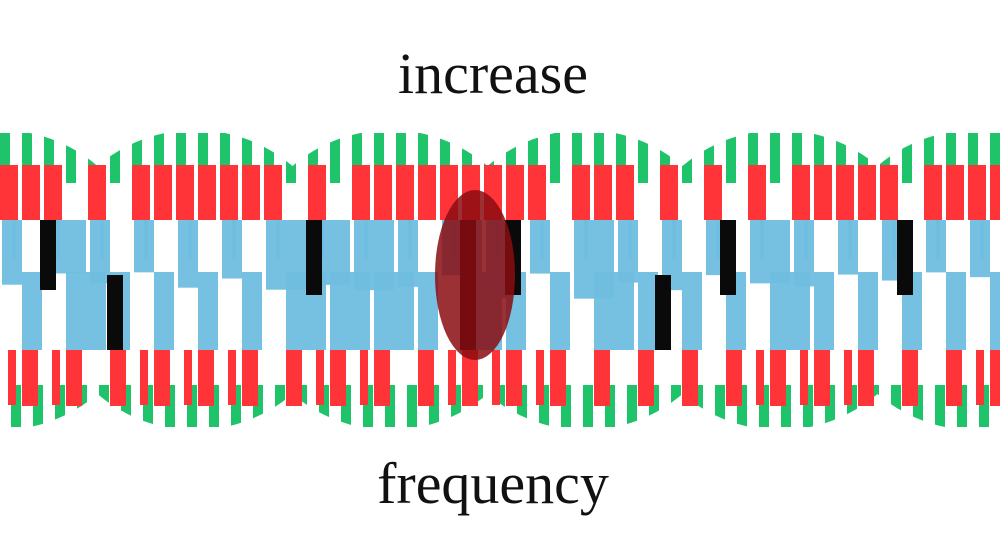 The height and width of the screenshot is (559, 1000). Describe the element at coordinates (475, 275) in the screenshot. I see `center-lens` at that location.